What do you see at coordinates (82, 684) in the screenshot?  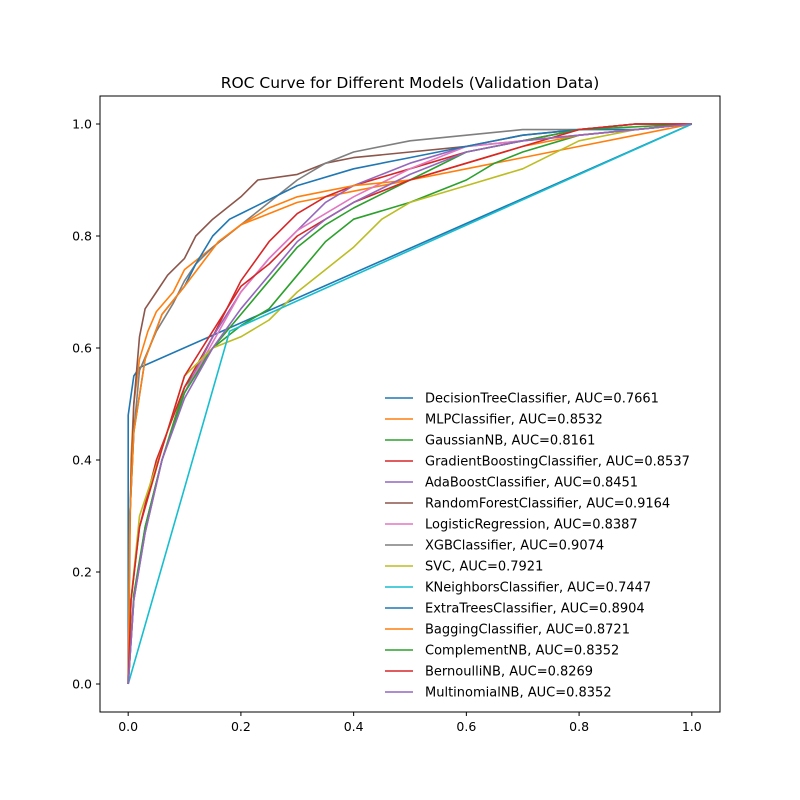 I see `y-tick-label: 0.0` at bounding box center [82, 684].